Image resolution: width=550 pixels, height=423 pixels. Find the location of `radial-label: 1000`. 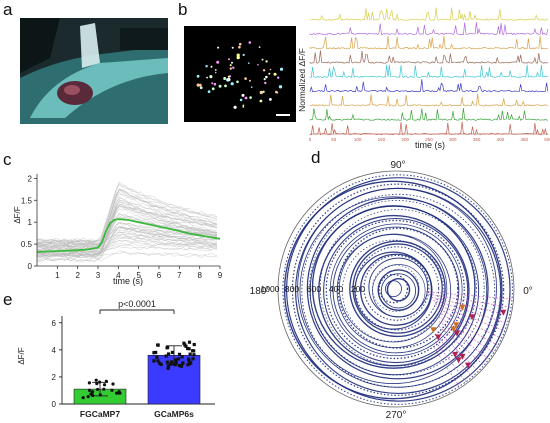

radial-label: 1000 is located at coordinates (270, 289).